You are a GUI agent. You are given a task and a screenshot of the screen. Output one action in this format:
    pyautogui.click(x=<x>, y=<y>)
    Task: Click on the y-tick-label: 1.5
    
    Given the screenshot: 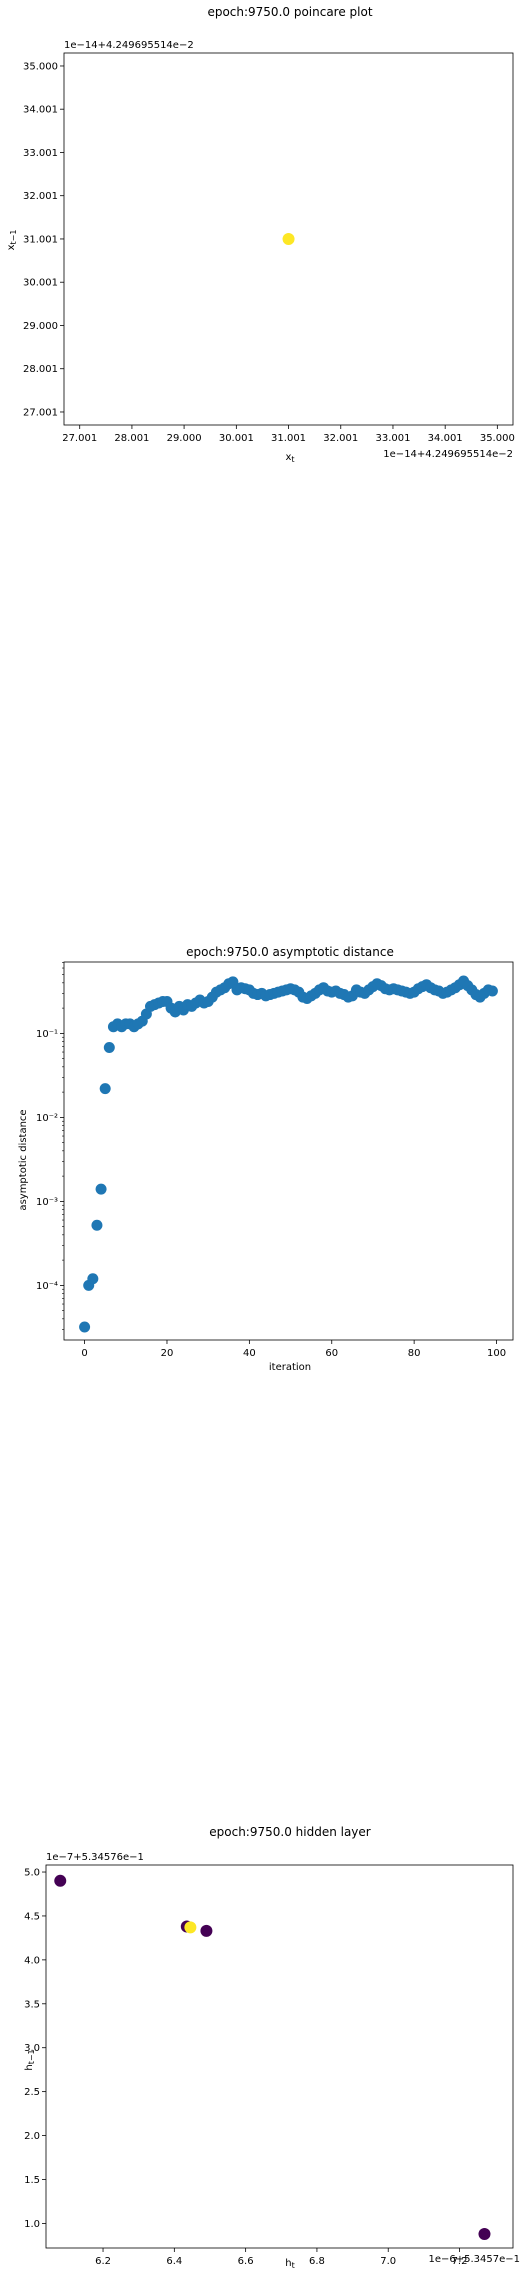 What is the action you would take?
    pyautogui.click(x=32, y=2180)
    